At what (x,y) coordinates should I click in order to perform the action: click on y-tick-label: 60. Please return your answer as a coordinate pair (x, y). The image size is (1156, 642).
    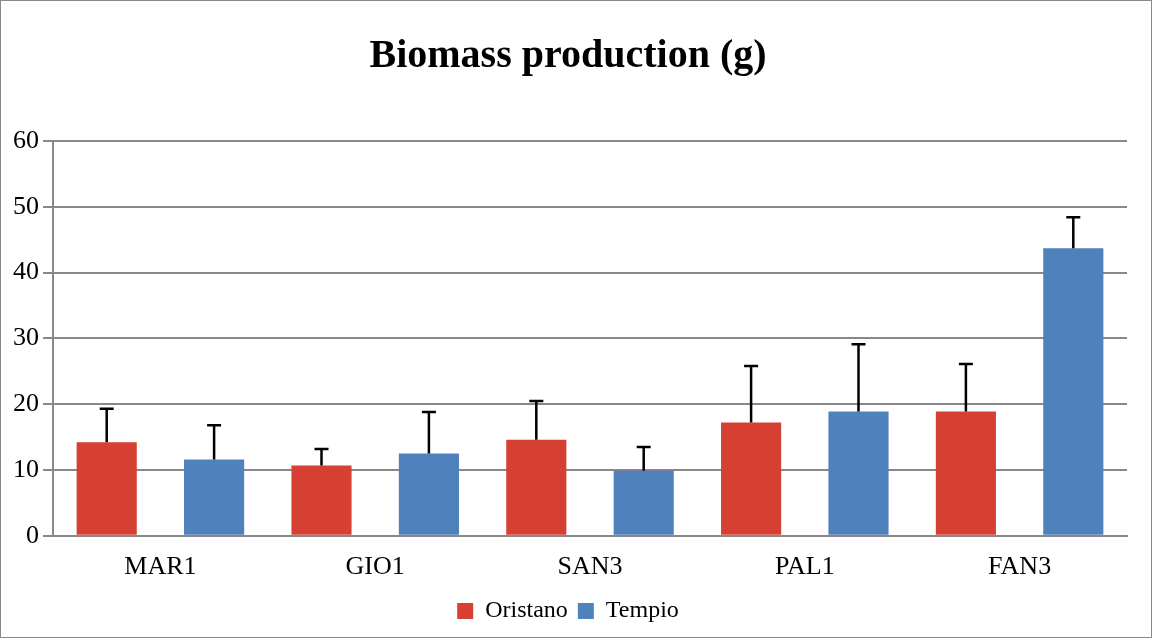
    Looking at the image, I should click on (26, 139).